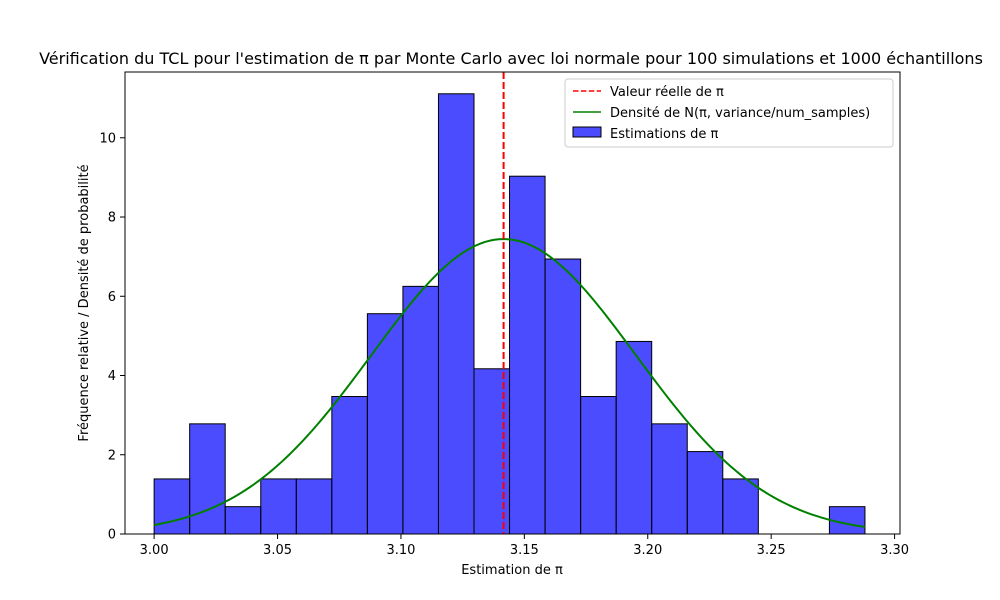  What do you see at coordinates (112, 218) in the screenshot?
I see `y-tick-label: 8` at bounding box center [112, 218].